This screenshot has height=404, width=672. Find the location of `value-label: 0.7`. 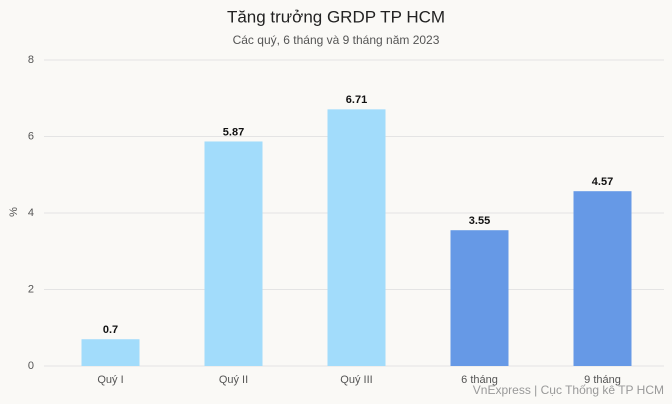

value-label: 0.7 is located at coordinates (110, 330).